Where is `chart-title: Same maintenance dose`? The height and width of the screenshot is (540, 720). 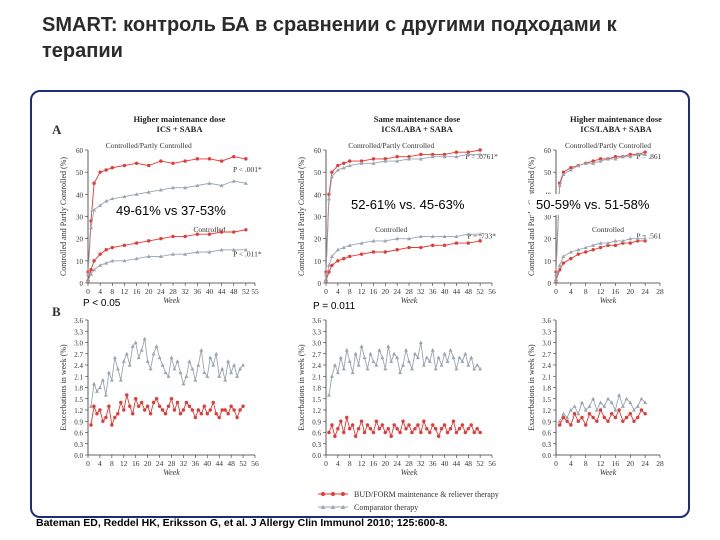
chart-title: Same maintenance dose is located at coordinates (417, 119).